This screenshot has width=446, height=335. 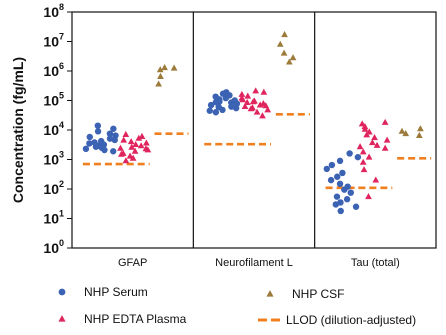 I want to click on x-category-label: Tau (total), so click(x=375, y=263).